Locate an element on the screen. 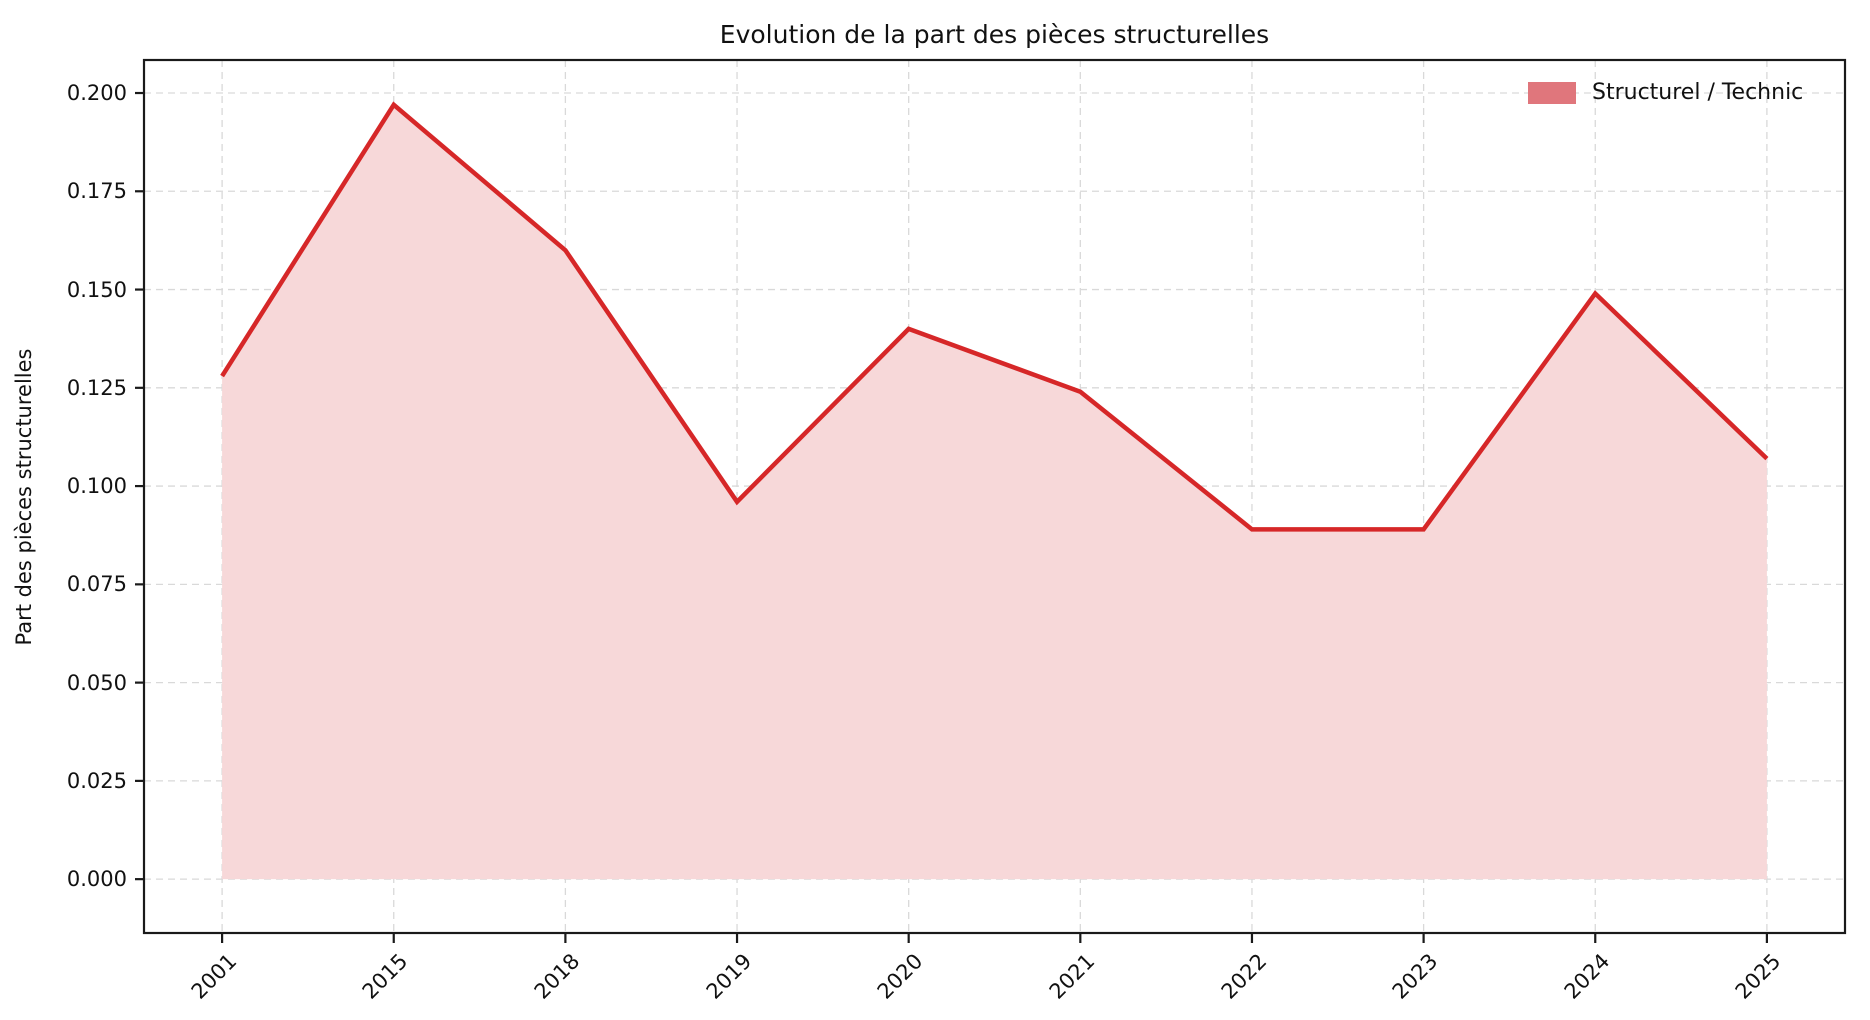 The width and height of the screenshot is (1870, 1020). y-tick-label: 0.000 is located at coordinates (96, 879).